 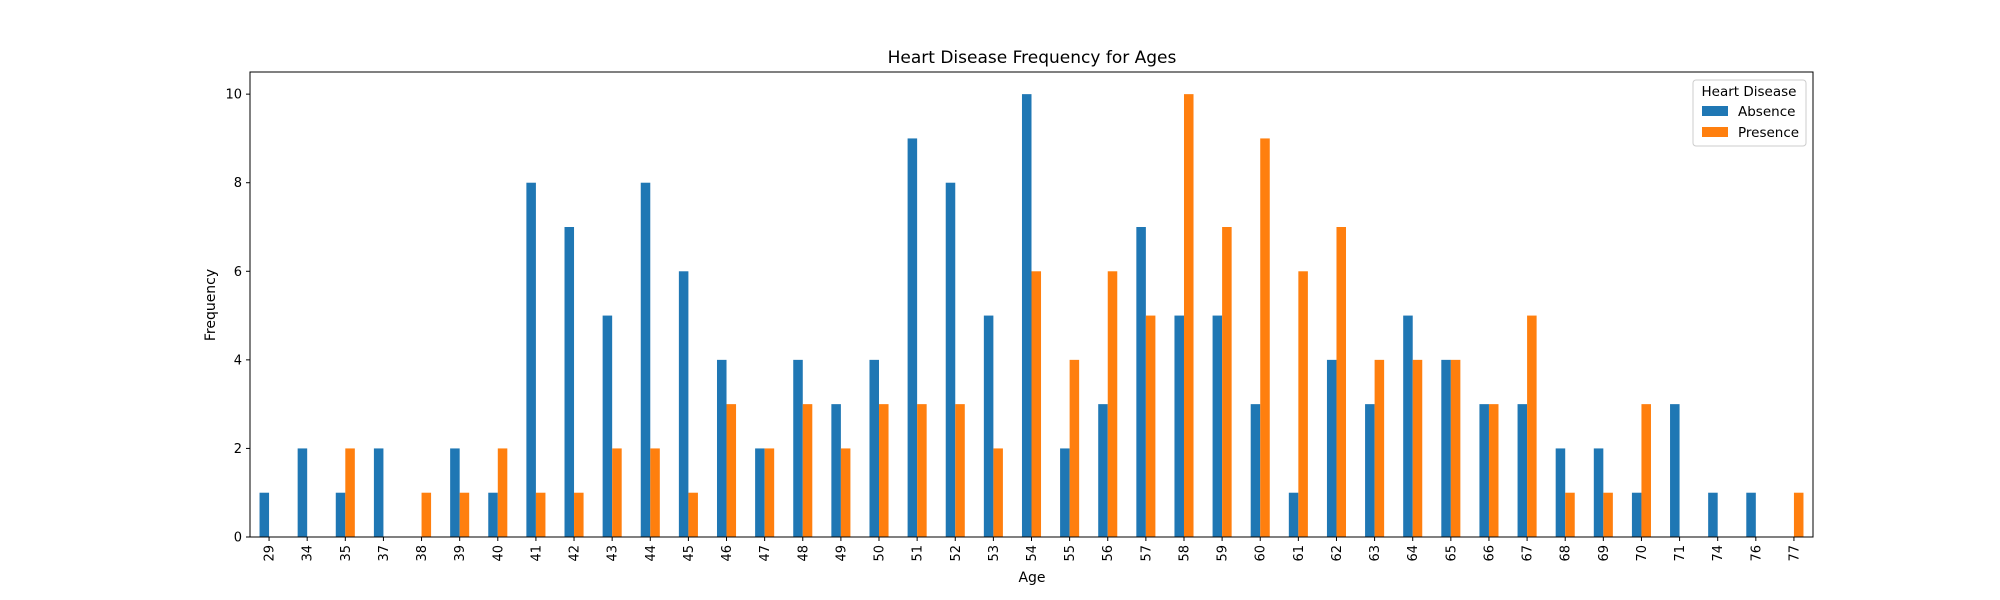 What do you see at coordinates (238, 183) in the screenshot?
I see `y-tick-label-8: 8` at bounding box center [238, 183].